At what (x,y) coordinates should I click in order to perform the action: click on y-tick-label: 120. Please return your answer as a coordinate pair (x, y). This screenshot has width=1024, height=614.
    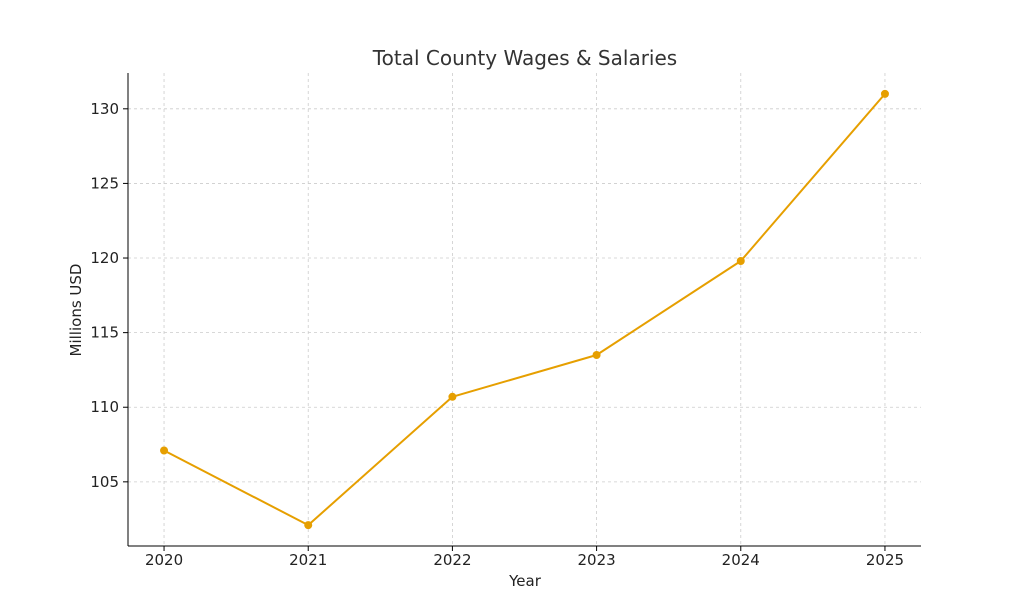
    Looking at the image, I should click on (104, 258).